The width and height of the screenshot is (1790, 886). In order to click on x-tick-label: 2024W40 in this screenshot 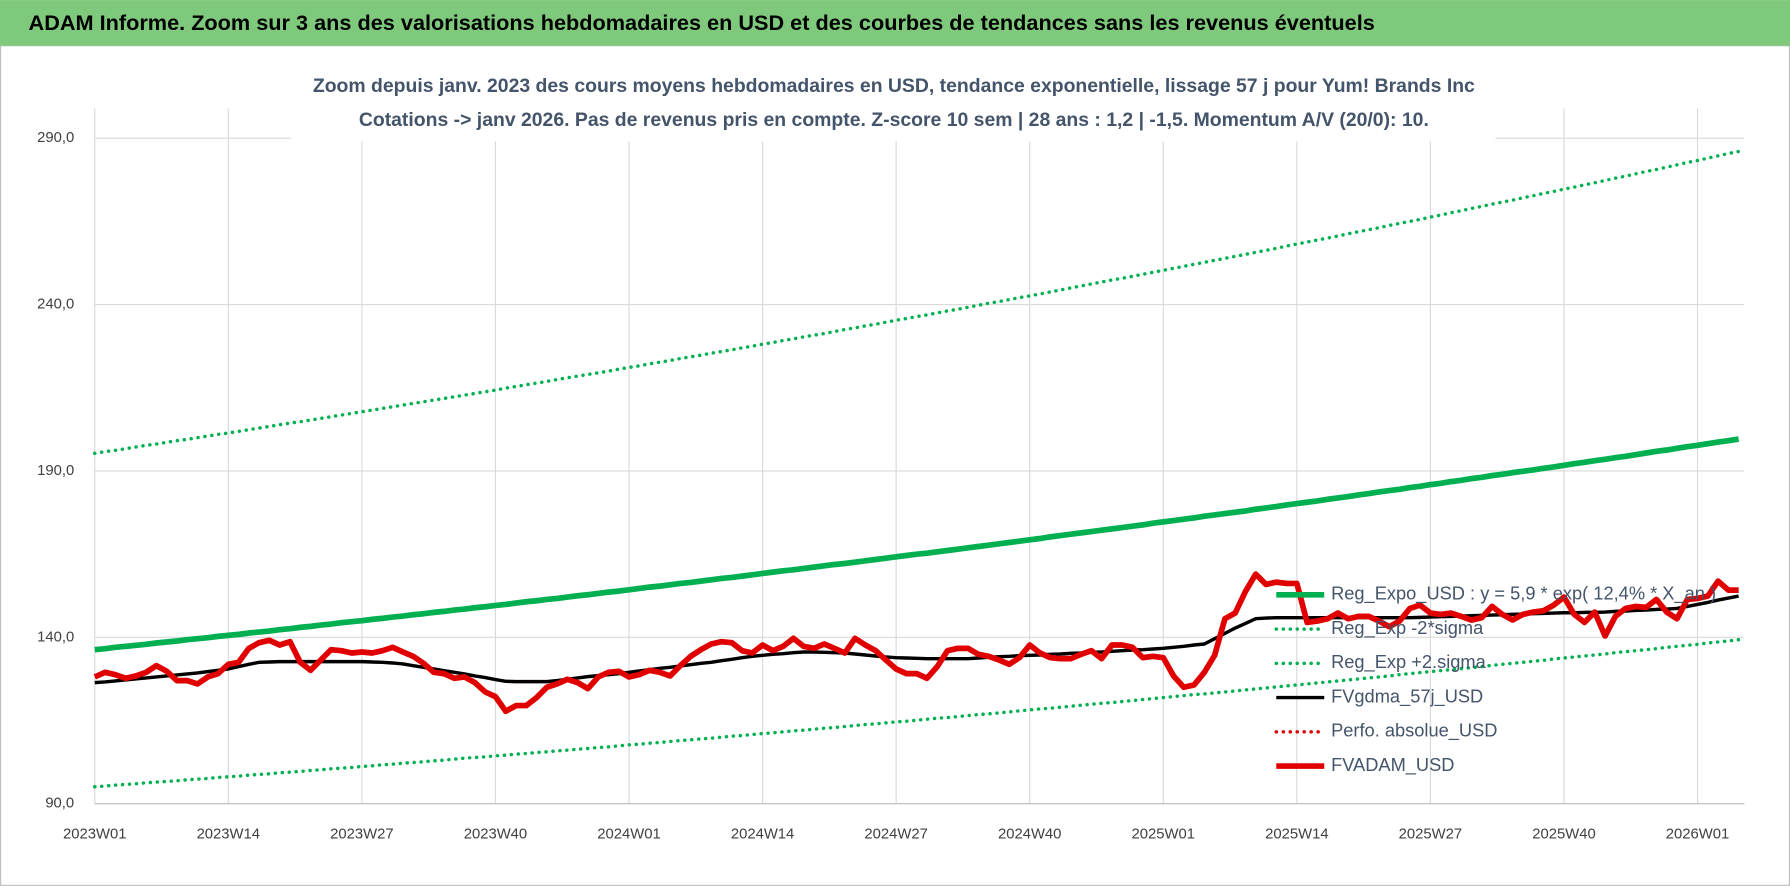, I will do `click(1029, 834)`.